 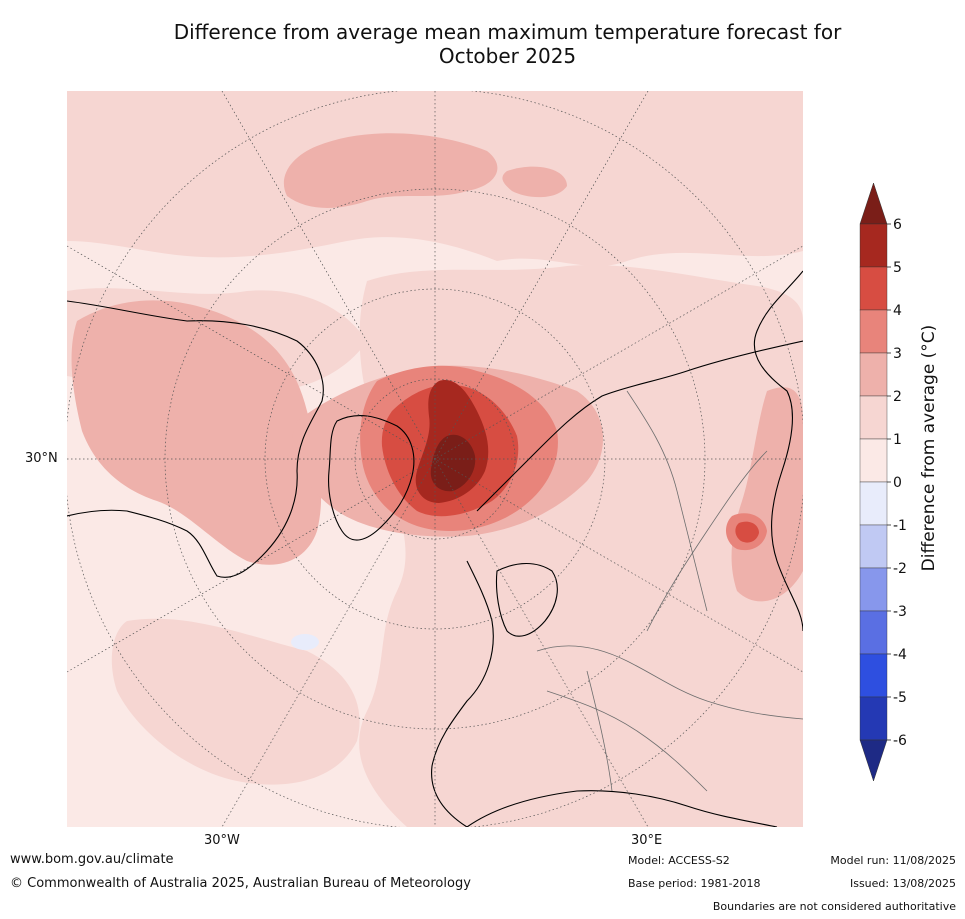 I want to click on colorbar-extend-upper, so click(x=873, y=203).